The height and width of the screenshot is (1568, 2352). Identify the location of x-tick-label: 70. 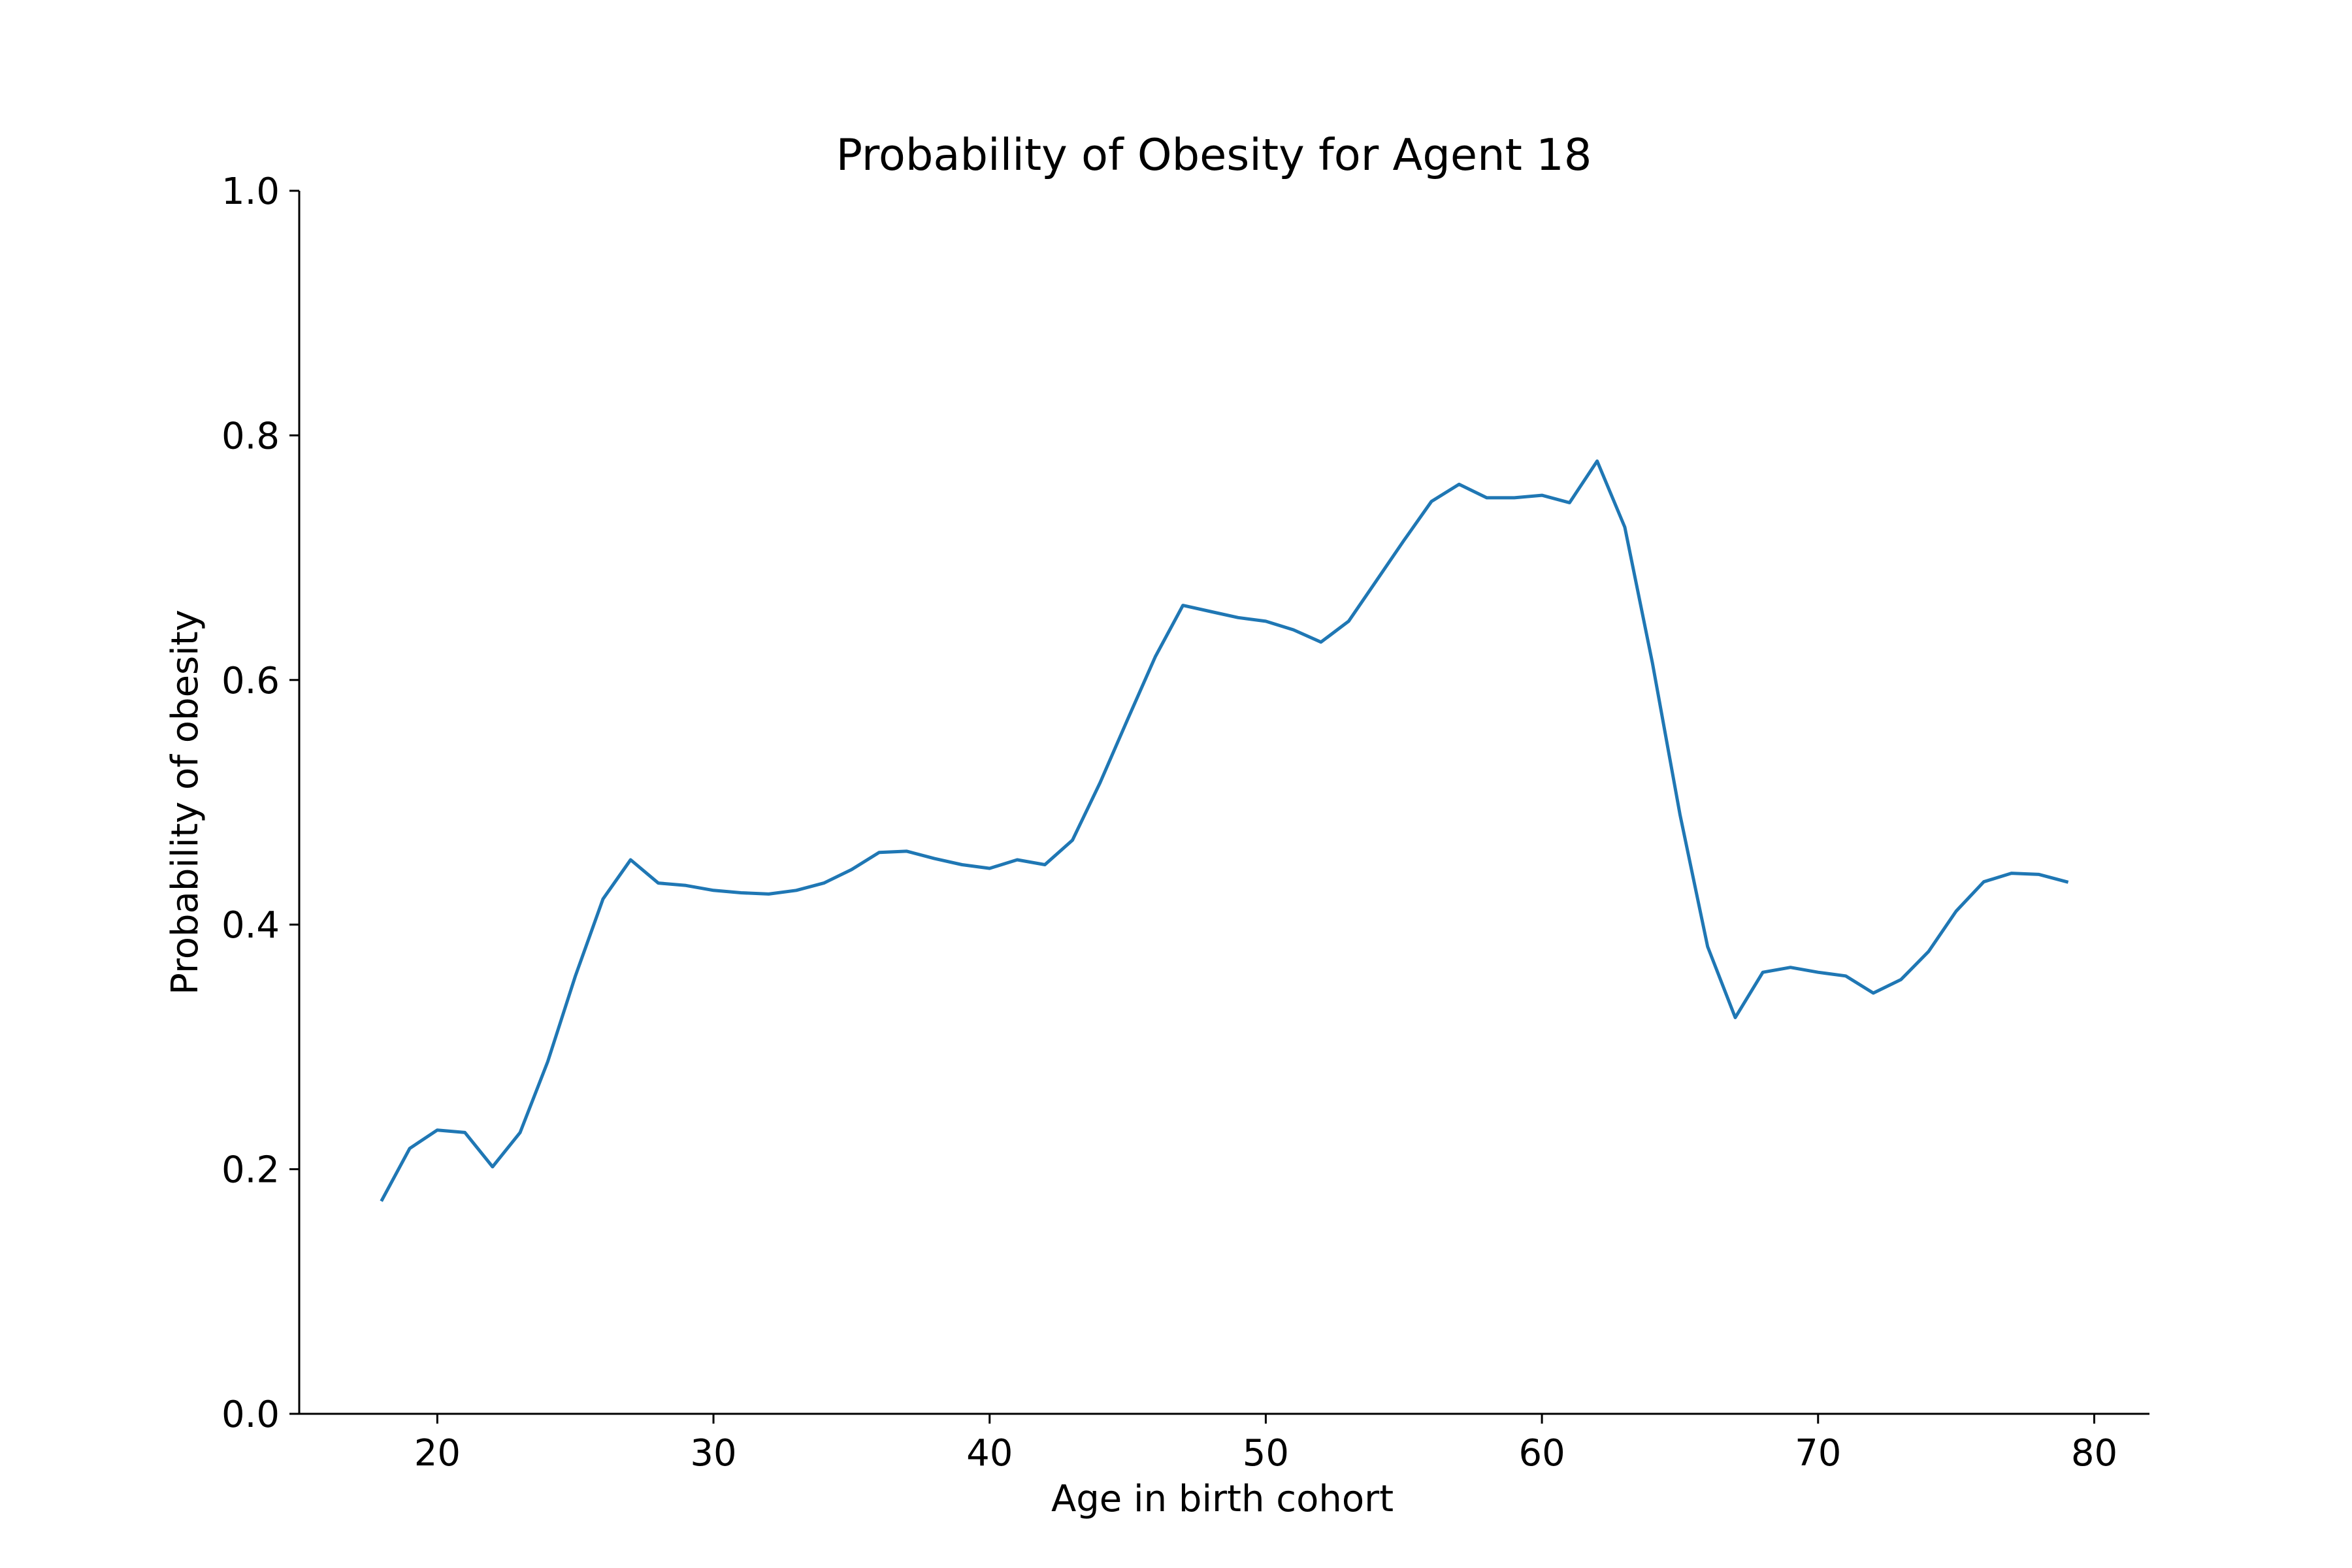
(1818, 1453).